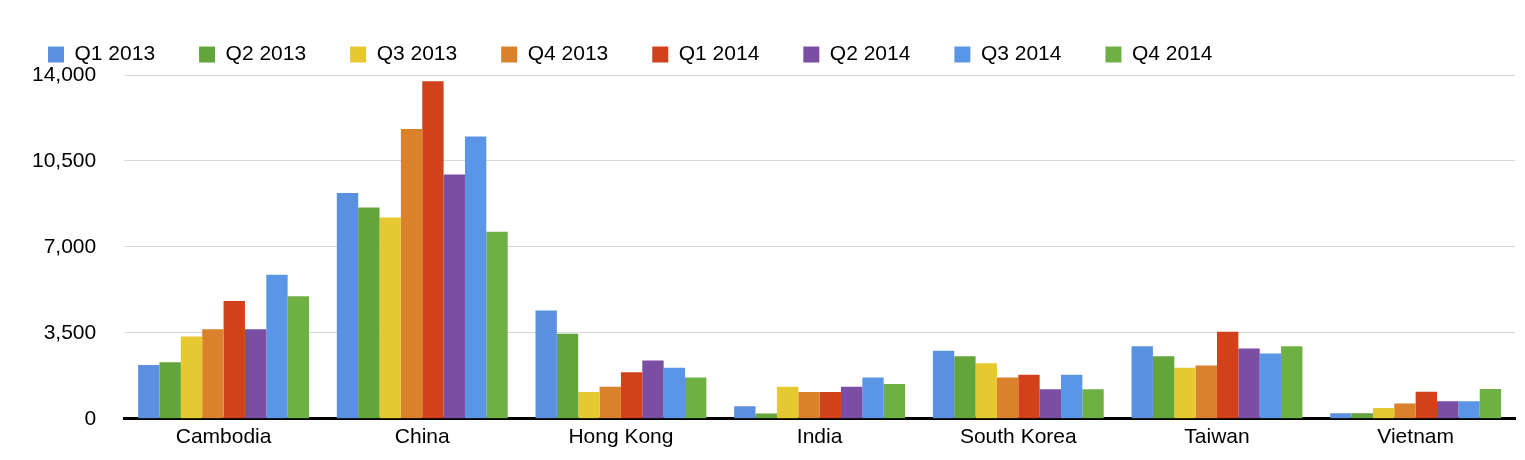  What do you see at coordinates (819, 436) in the screenshot?
I see `x-tick-label: India` at bounding box center [819, 436].